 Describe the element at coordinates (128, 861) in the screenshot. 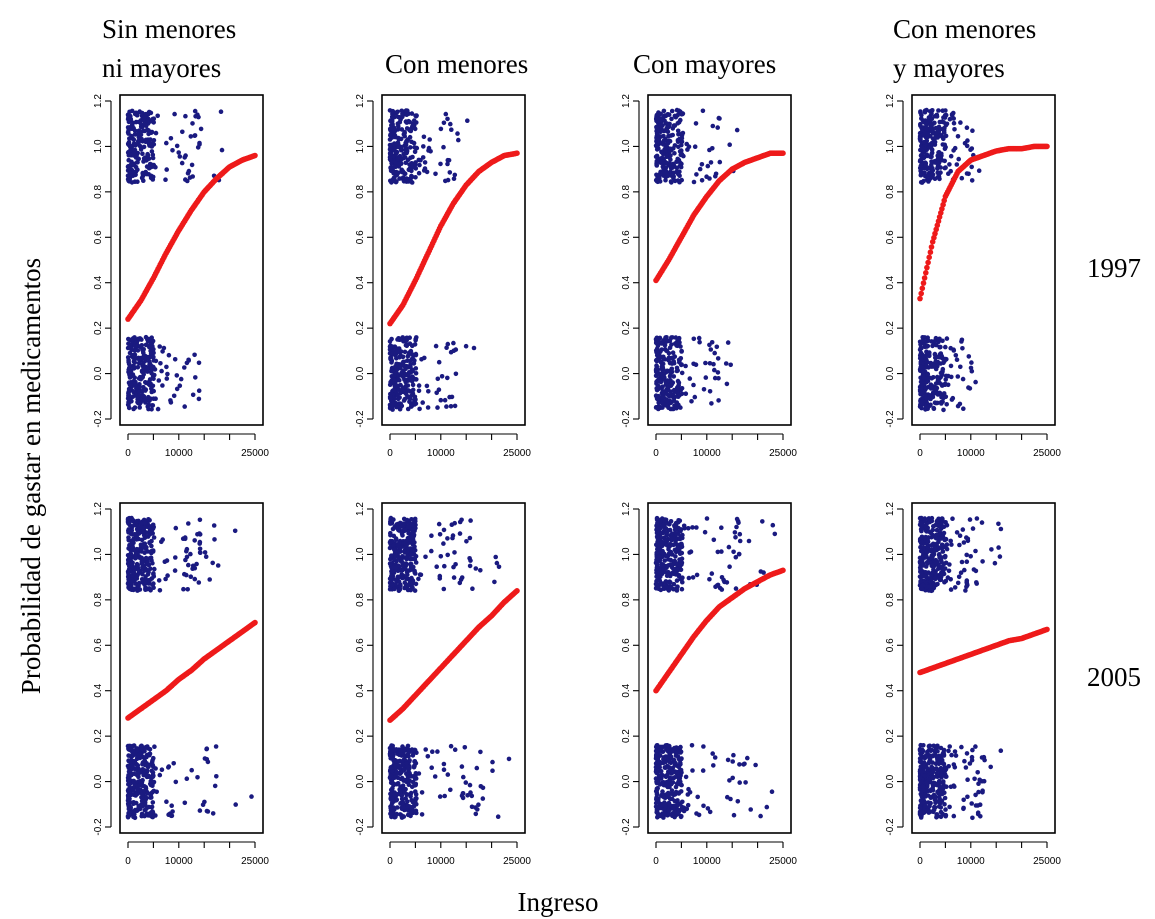

I see `x-tick-label: 0` at that location.